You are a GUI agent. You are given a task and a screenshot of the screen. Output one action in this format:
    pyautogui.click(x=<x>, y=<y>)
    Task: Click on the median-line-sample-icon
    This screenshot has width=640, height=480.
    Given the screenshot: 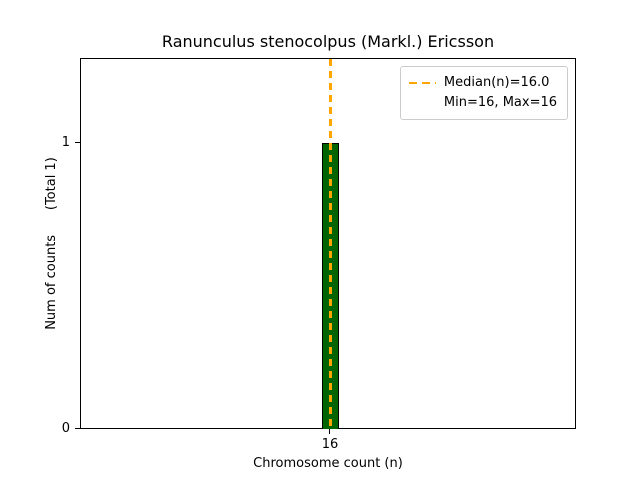 What is the action you would take?
    pyautogui.click(x=422, y=83)
    